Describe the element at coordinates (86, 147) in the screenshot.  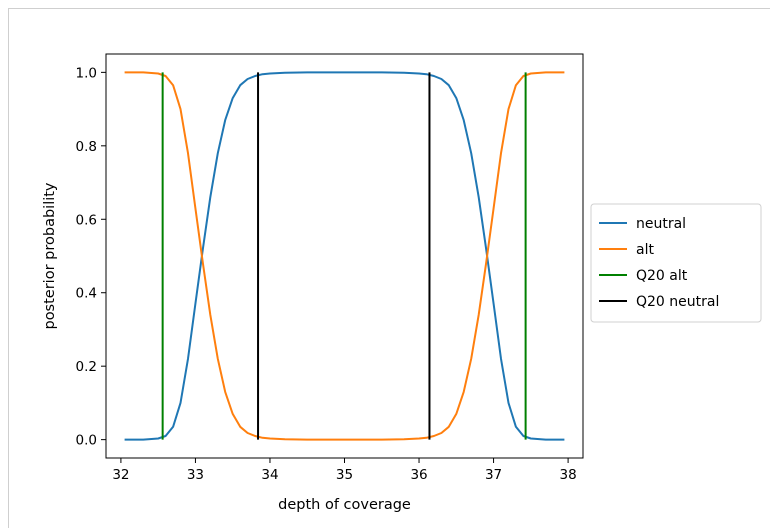
I see `y-tick-label: 0.8` at that location.